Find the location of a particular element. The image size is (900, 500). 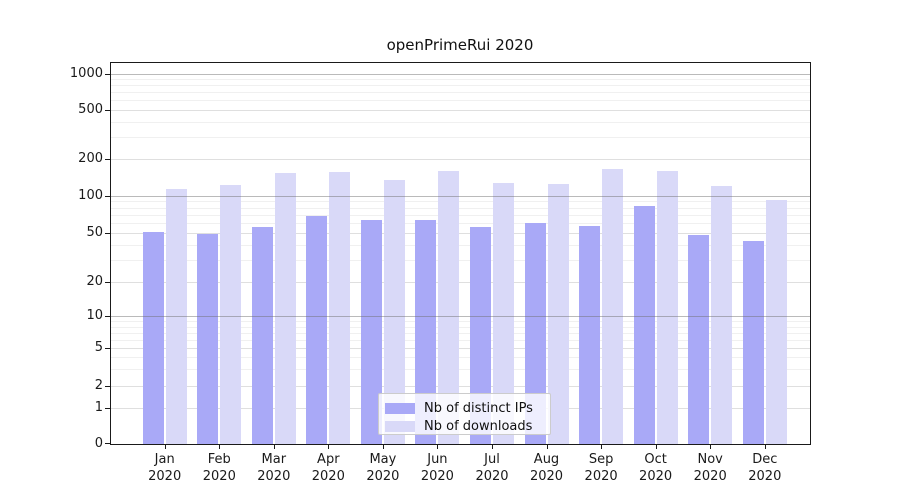

bar-distinct-ips-oct is located at coordinates (644, 325).